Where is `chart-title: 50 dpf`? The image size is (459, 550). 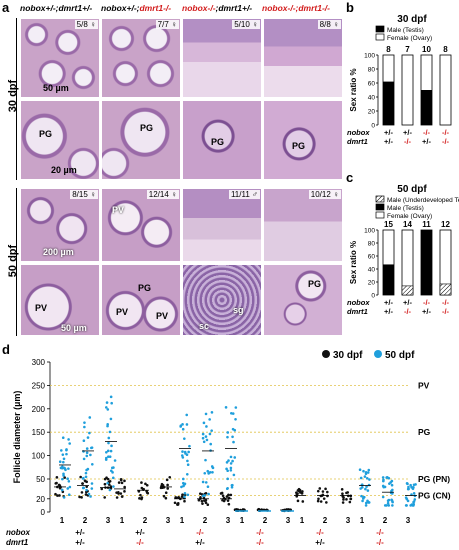
chart-title: 50 dpf is located at coordinates (412, 189).